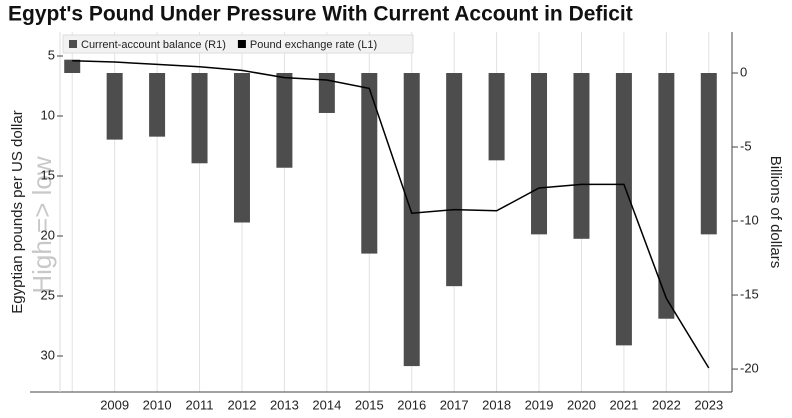 The image size is (792, 418). What do you see at coordinates (51, 54) in the screenshot?
I see `y-tick-label: 5` at bounding box center [51, 54].